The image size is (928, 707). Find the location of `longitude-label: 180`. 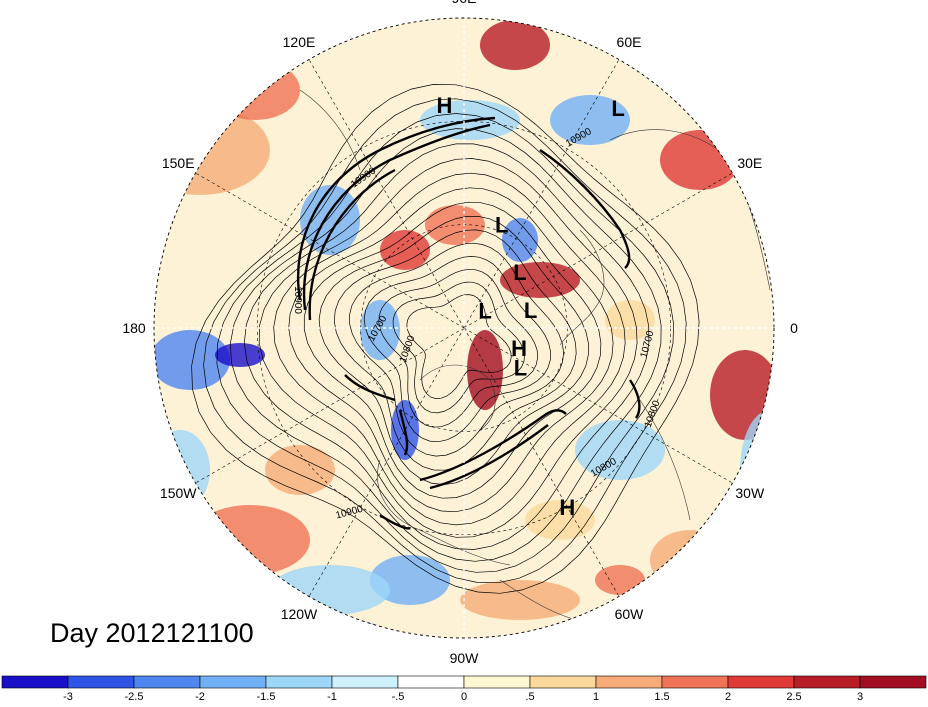

longitude-label: 180 is located at coordinates (134, 328).